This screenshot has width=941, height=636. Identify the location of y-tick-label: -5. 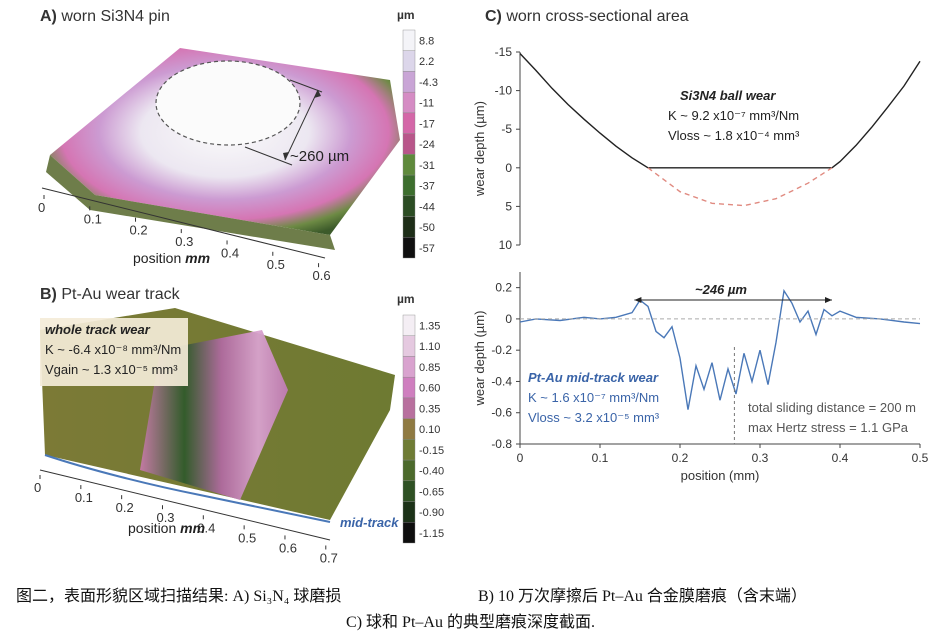
(506, 129).